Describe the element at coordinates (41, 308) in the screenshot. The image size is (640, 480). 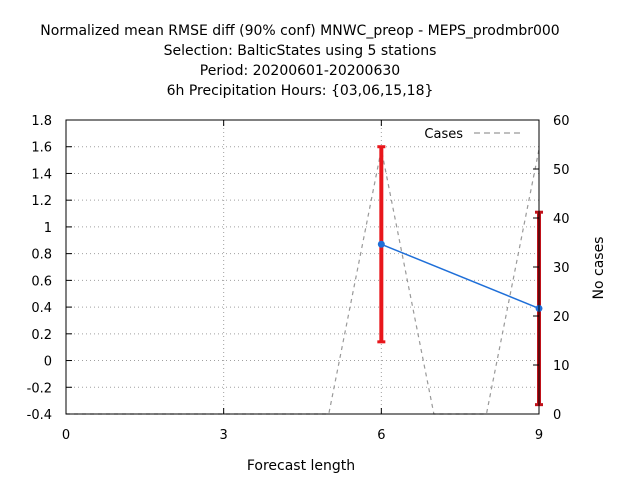
I see `y-tick-label: 0.4` at that location.